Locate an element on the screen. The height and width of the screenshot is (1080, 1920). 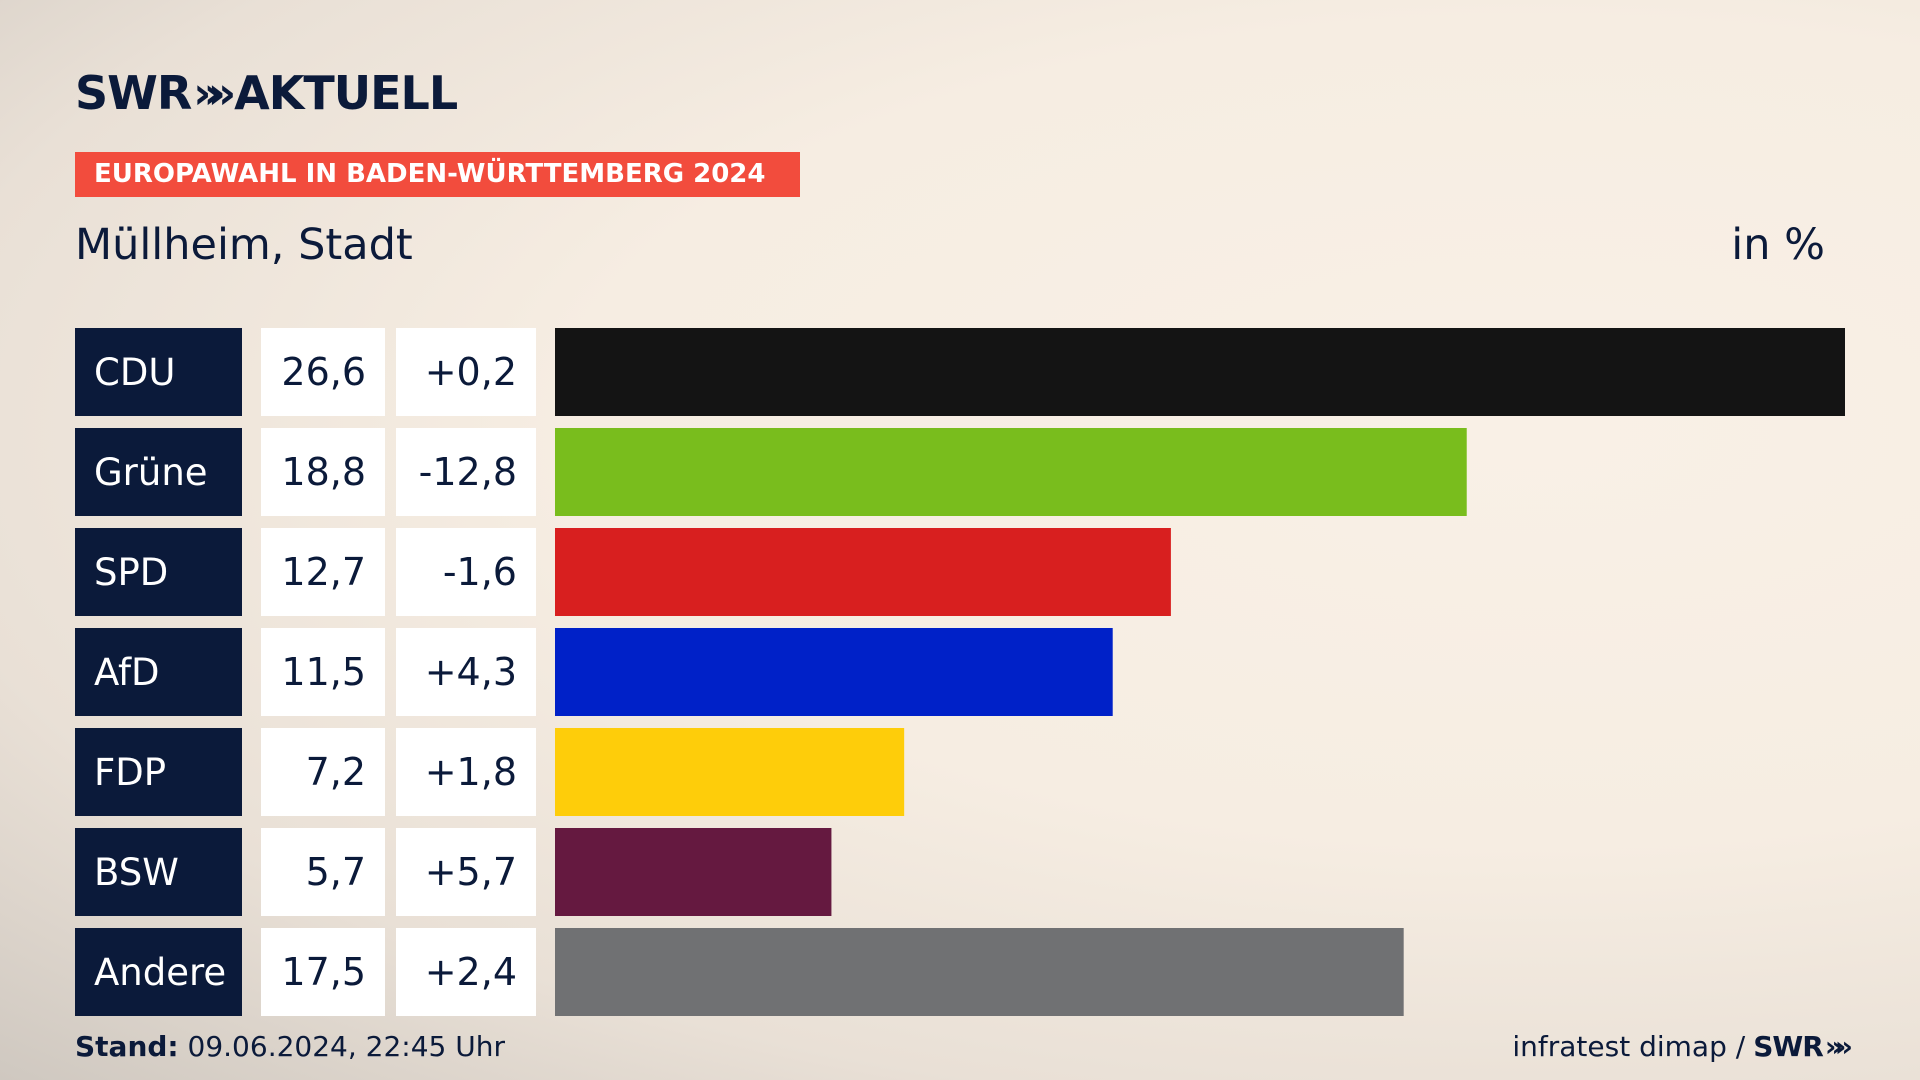
change-label-cdu: +0,2 is located at coordinates (471, 372).